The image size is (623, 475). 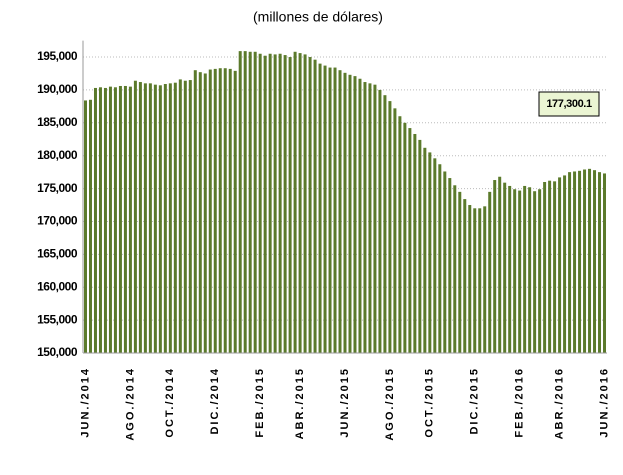 What do you see at coordinates (430, 402) in the screenshot?
I see `x-tick-label: OCT./2015` at bounding box center [430, 402].